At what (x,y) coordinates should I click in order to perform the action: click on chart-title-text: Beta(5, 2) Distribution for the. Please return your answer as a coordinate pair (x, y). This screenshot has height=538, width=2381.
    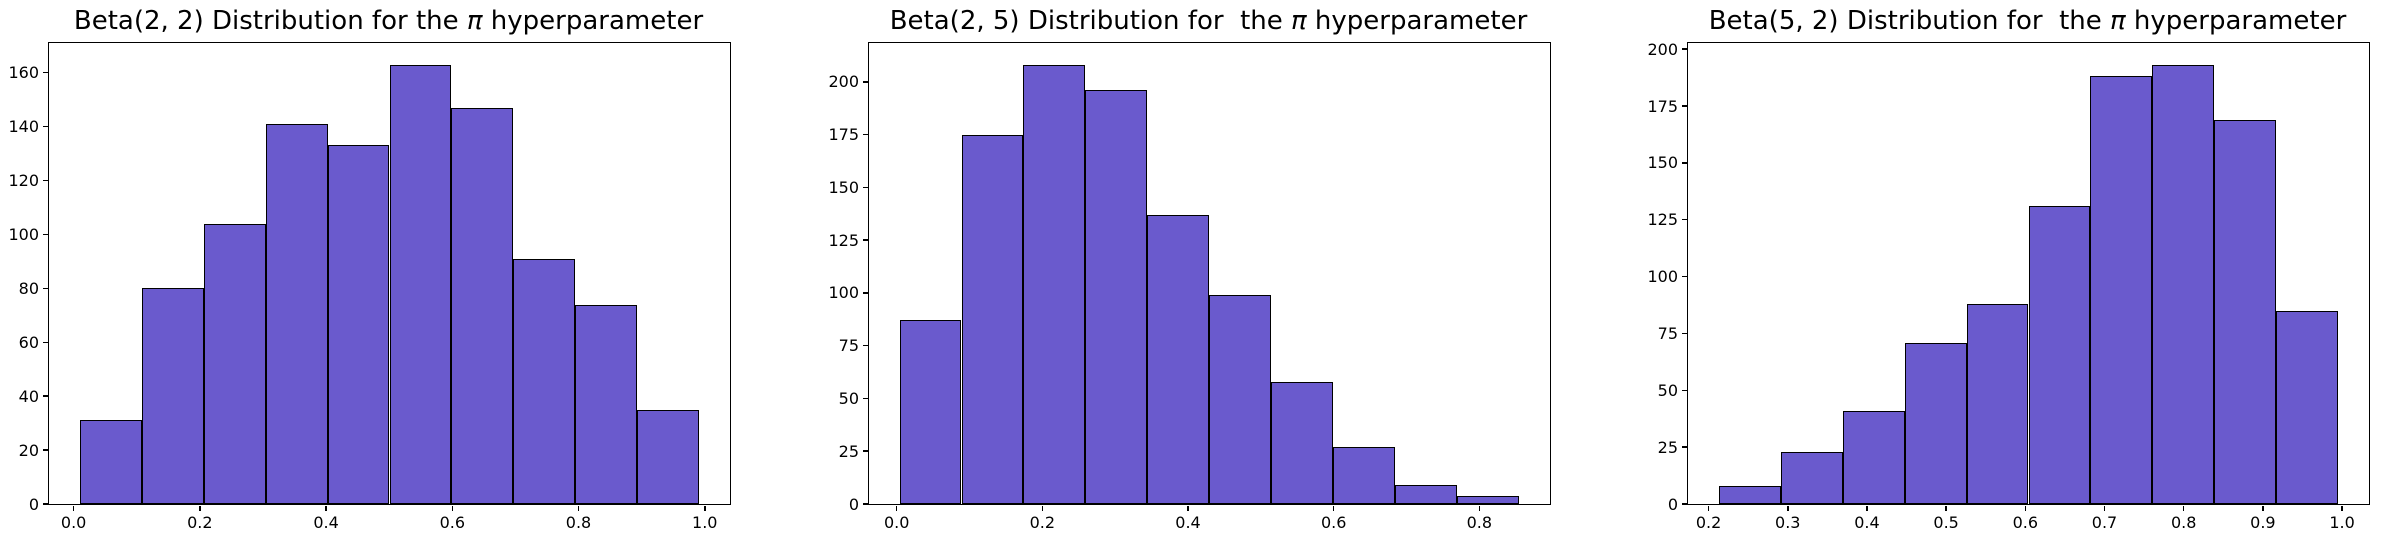
    Looking at the image, I should click on (1909, 21).